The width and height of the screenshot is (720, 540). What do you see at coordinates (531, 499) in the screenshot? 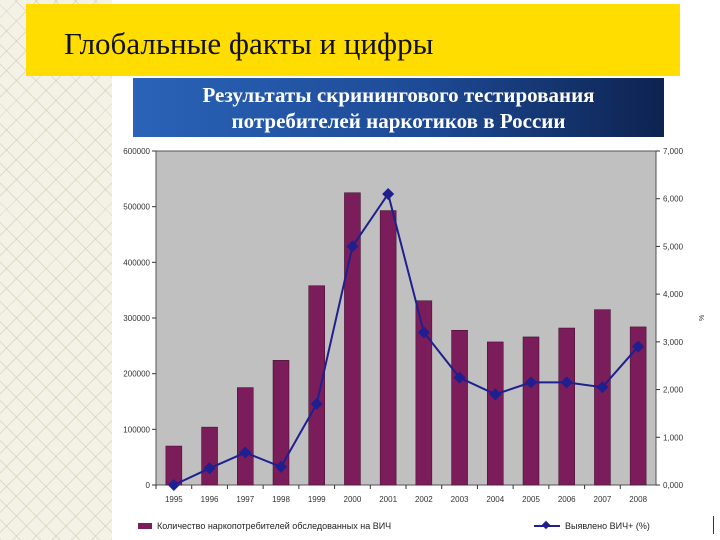
I see `x-axis-tick-label: 2005` at bounding box center [531, 499].